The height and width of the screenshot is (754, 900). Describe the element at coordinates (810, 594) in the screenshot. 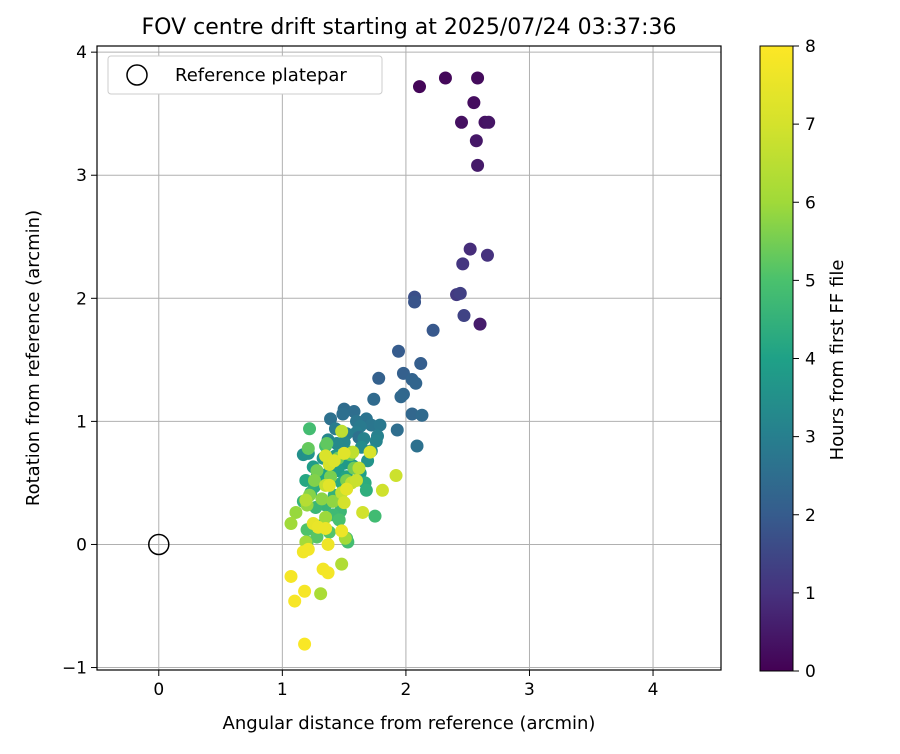

I see `colorbar-tick-label: 1` at that location.